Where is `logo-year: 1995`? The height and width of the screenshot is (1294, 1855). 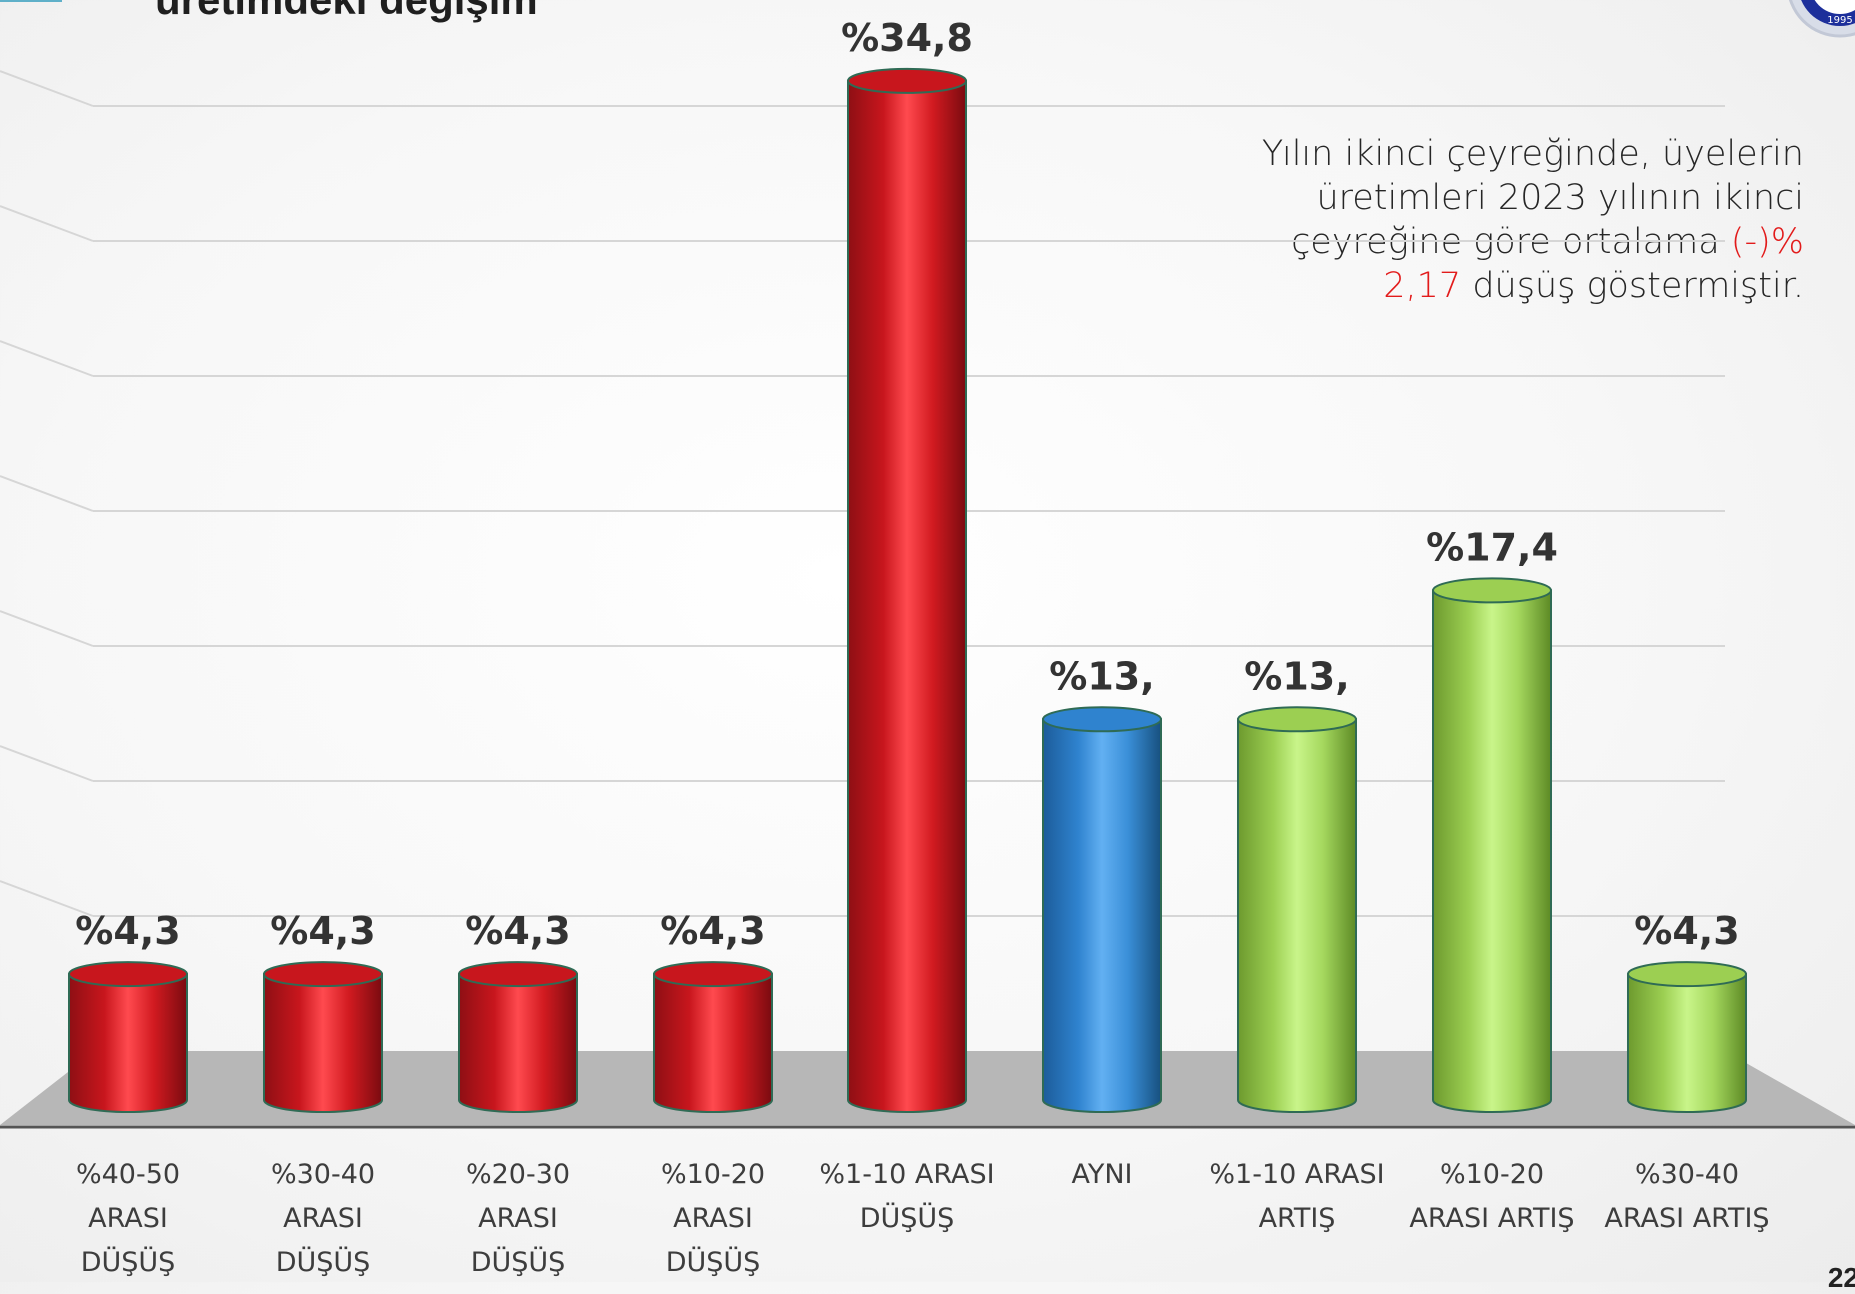 logo-year: 1995 is located at coordinates (1839, 20).